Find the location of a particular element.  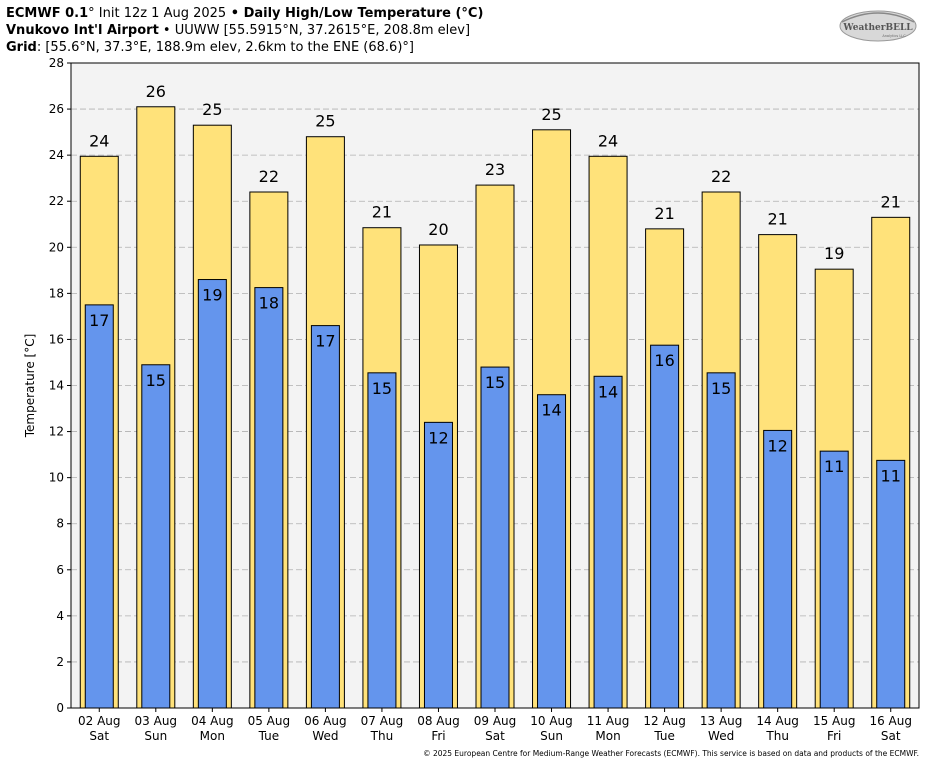

low-label: 12 is located at coordinates (777, 445).